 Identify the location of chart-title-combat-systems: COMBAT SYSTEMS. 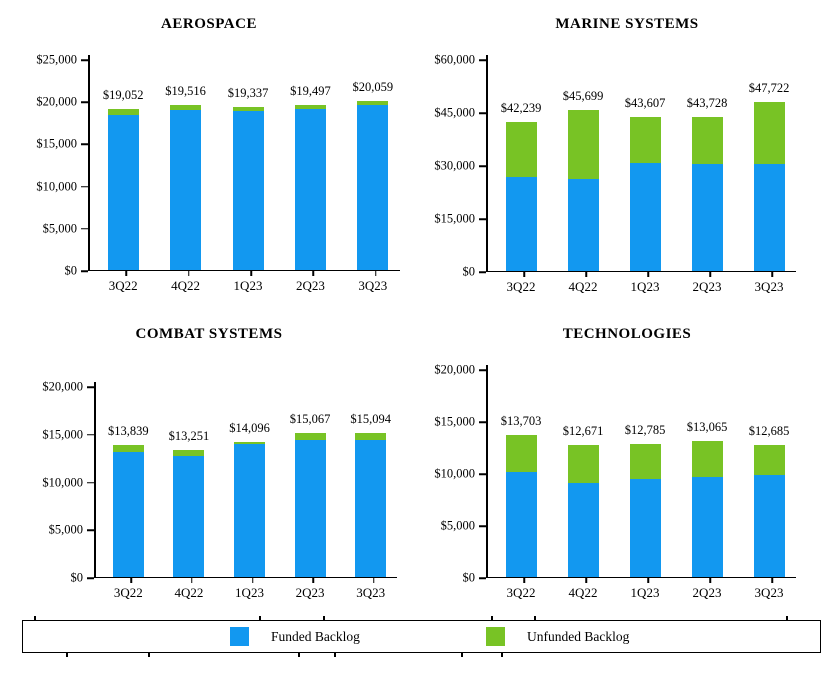
(209, 334).